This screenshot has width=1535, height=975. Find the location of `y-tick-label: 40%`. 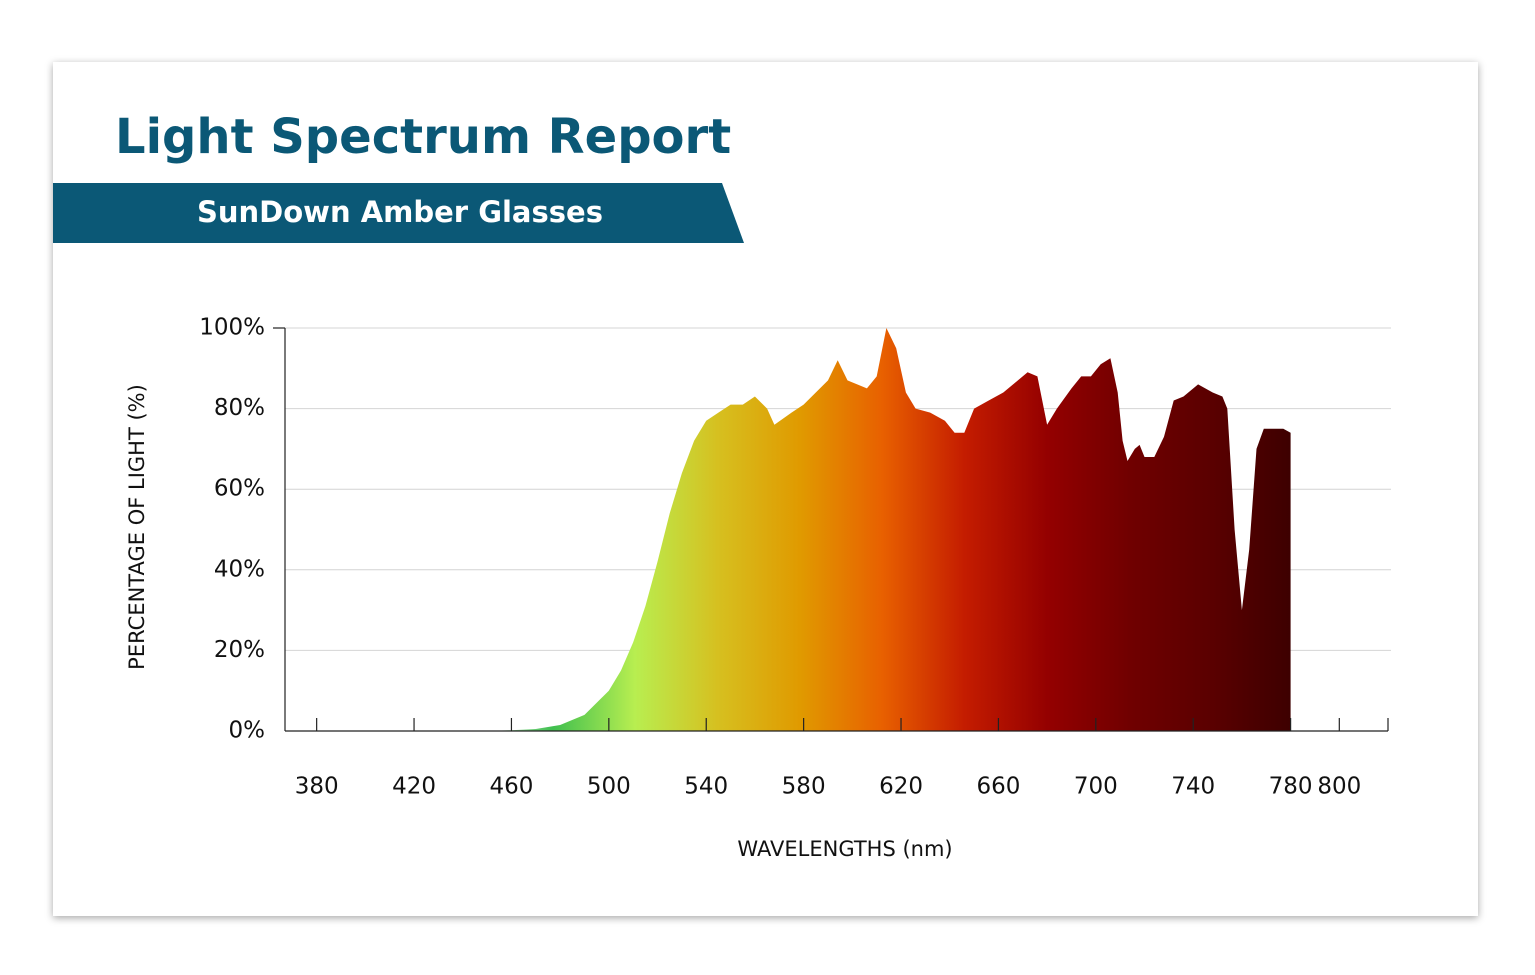

y-tick-label: 40% is located at coordinates (239, 569).